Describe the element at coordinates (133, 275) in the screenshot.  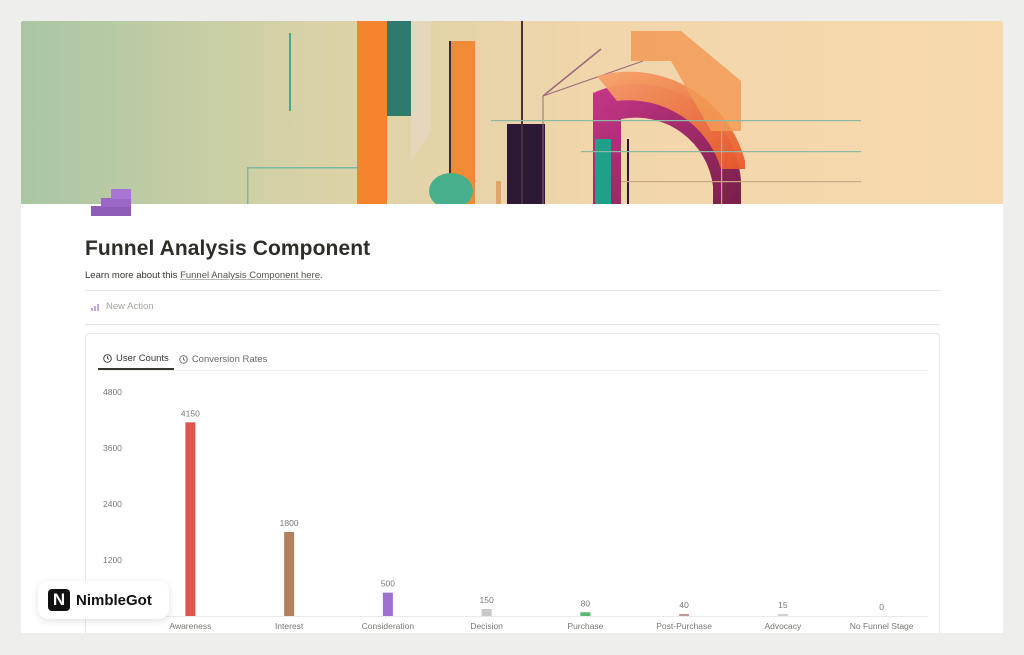
I see `subtitle-text: Learn more about this` at that location.